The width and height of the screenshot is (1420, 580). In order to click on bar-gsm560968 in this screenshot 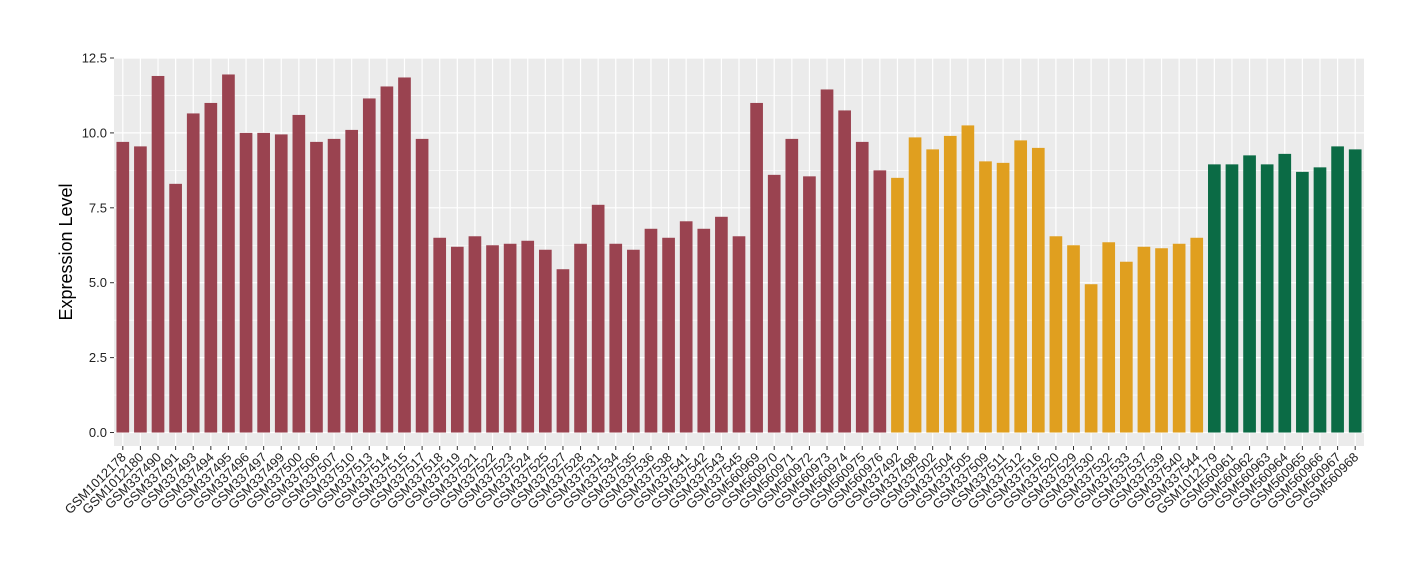, I will do `click(1355, 291)`.